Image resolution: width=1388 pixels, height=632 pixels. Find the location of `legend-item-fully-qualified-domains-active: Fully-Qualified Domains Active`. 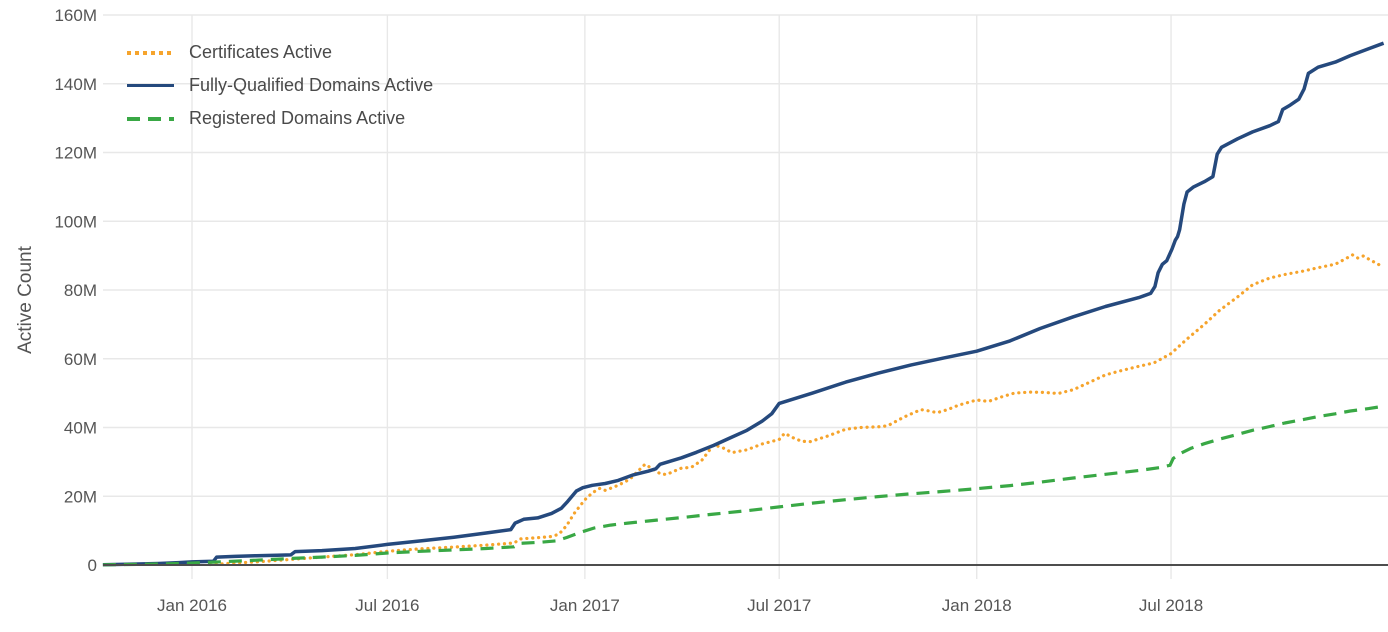

legend-item-fully-qualified-domains-active: Fully-Qualified Domains Active is located at coordinates (280, 85).